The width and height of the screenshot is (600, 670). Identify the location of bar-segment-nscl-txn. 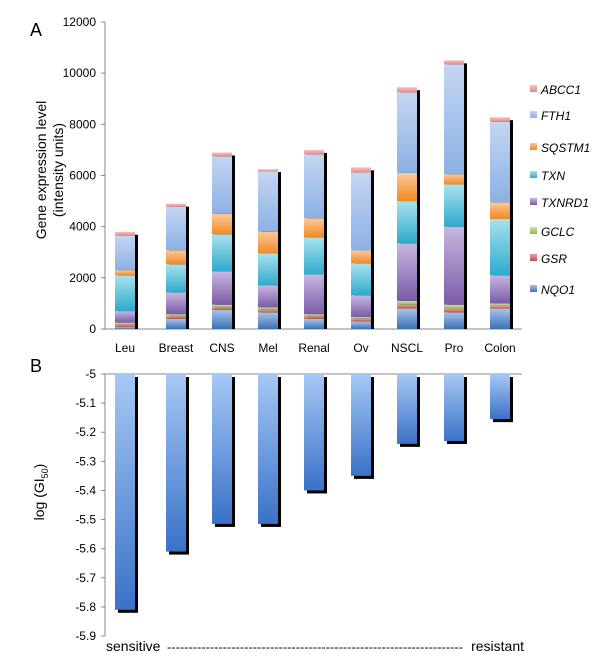
(407, 222).